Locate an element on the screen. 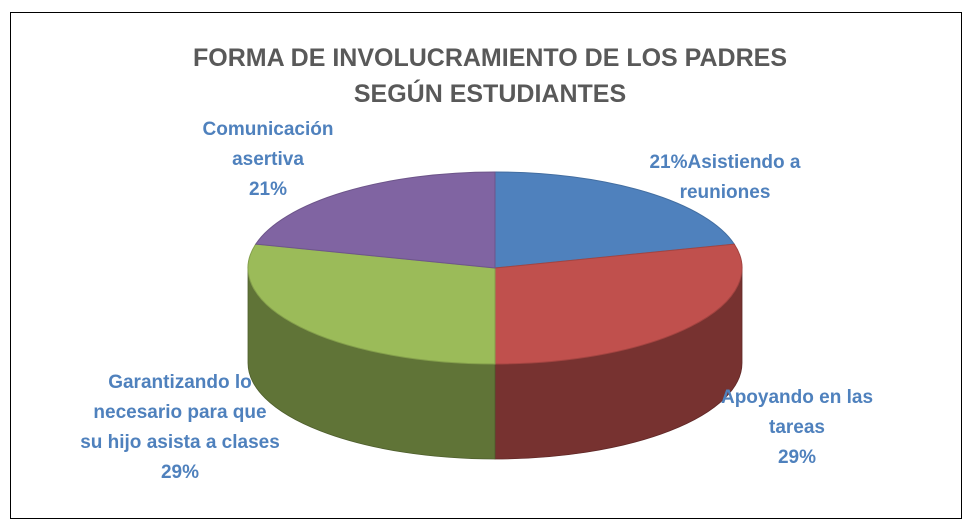  category-label: Asistiendo a reuniones is located at coordinates (740, 177).